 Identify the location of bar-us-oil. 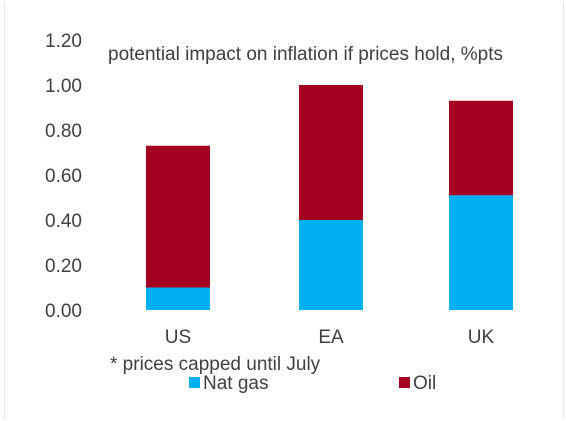
(178, 216).